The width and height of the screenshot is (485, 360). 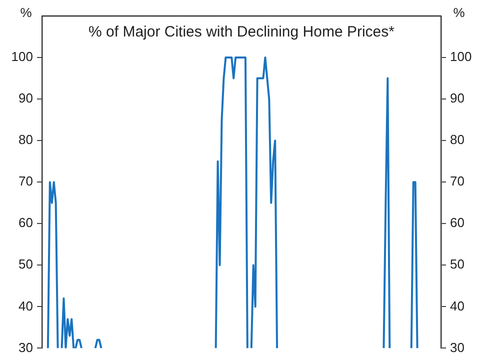 What do you see at coordinates (25, 98) in the screenshot?
I see `y-tick-label: 90` at bounding box center [25, 98].